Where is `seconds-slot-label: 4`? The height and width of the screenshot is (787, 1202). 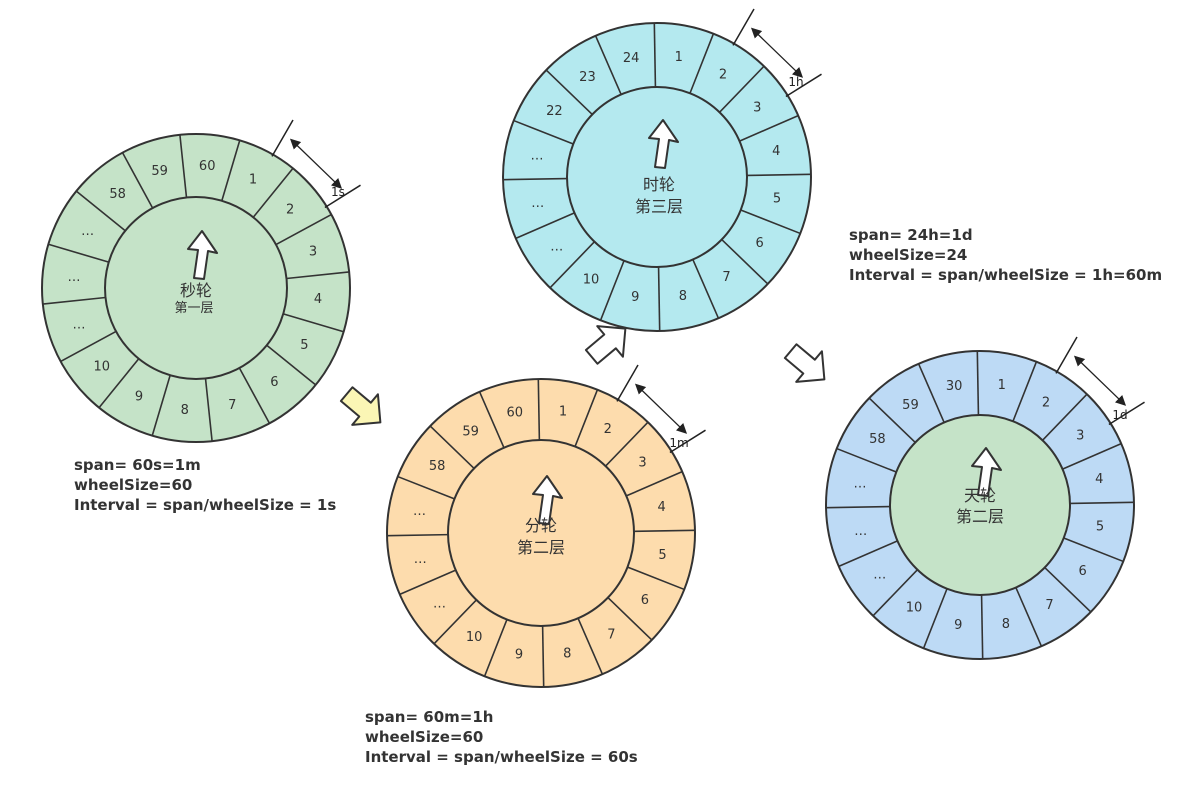 seconds-slot-label: 4 is located at coordinates (318, 299).